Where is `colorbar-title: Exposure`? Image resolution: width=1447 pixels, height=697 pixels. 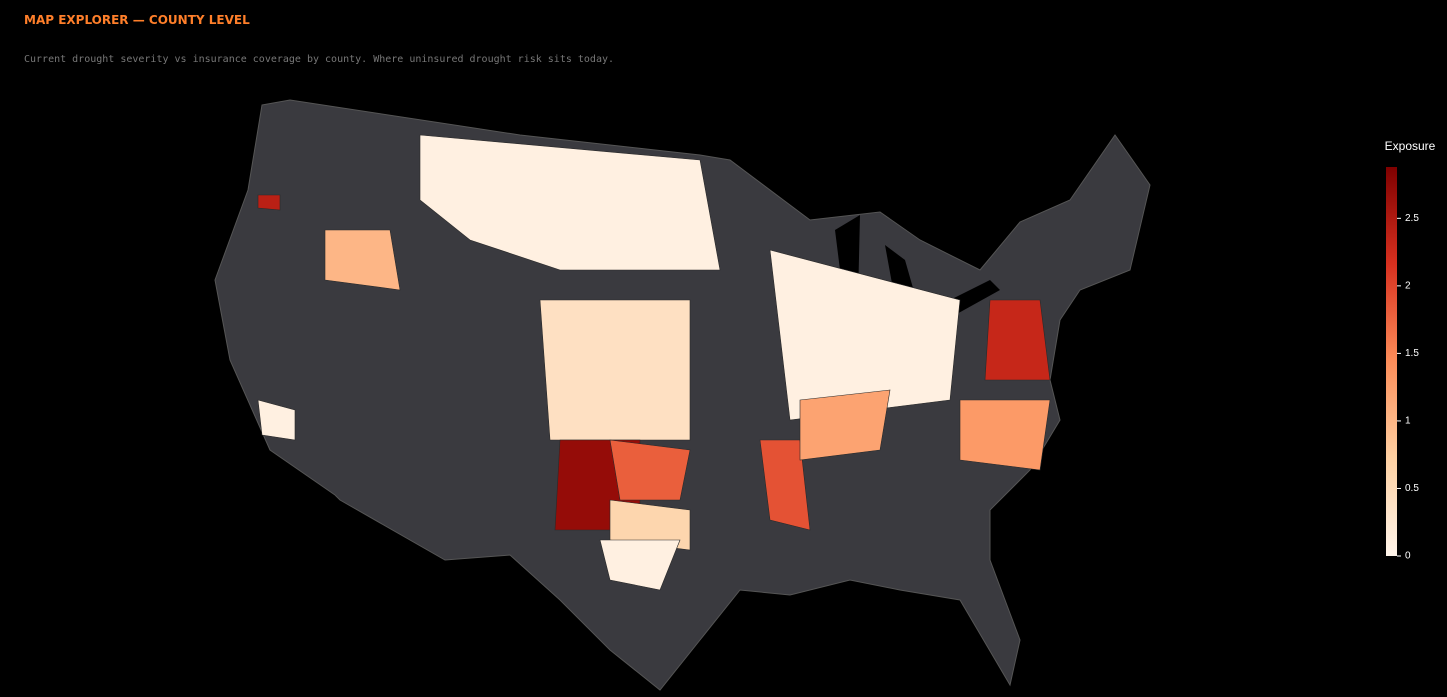
colorbar-title: Exposure is located at coordinates (1410, 146).